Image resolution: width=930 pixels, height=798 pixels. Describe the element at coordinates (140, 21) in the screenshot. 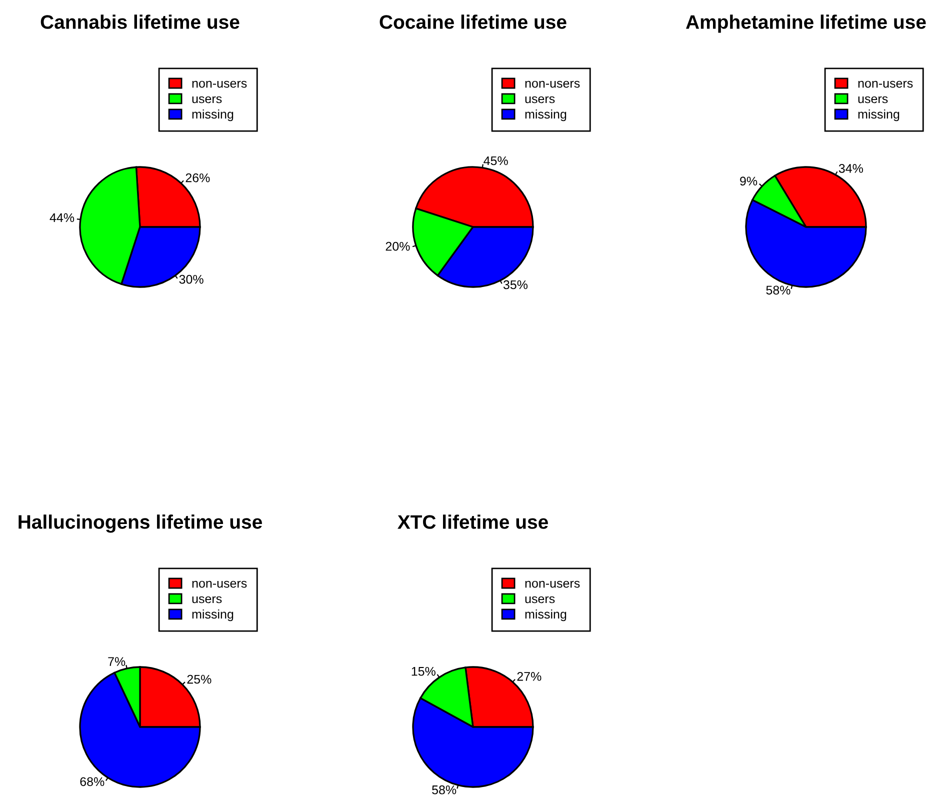

I see `chart-title: Cannabis lifetime use` at that location.